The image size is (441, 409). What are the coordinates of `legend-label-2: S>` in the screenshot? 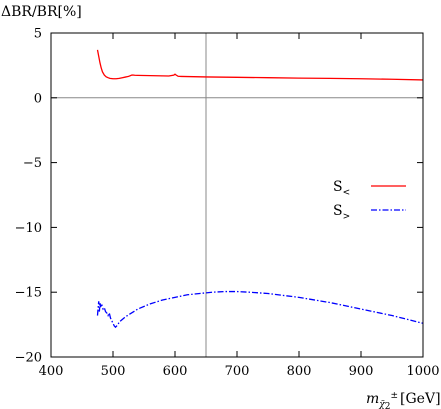 It's located at (341, 212).